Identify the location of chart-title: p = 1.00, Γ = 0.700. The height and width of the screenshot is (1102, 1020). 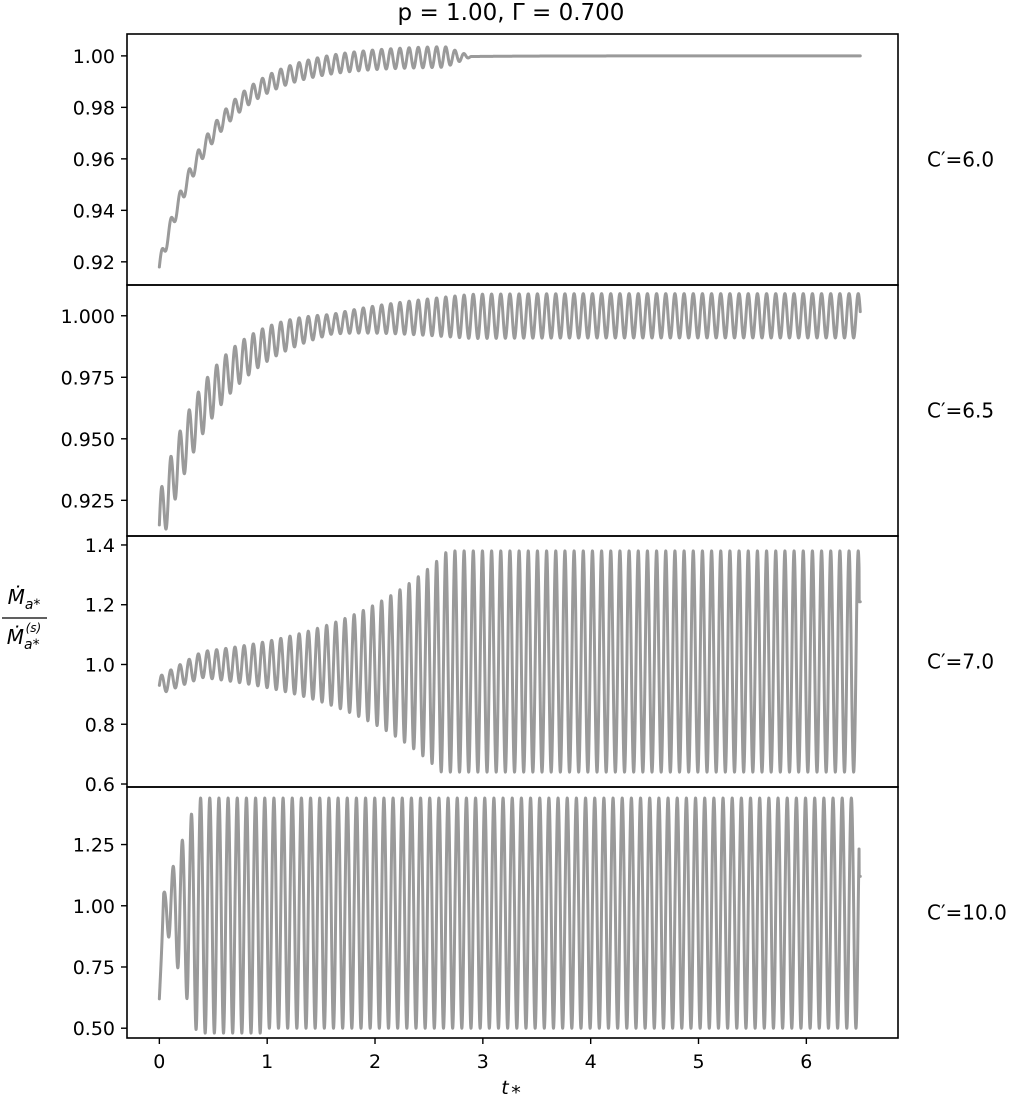
(511, 13).